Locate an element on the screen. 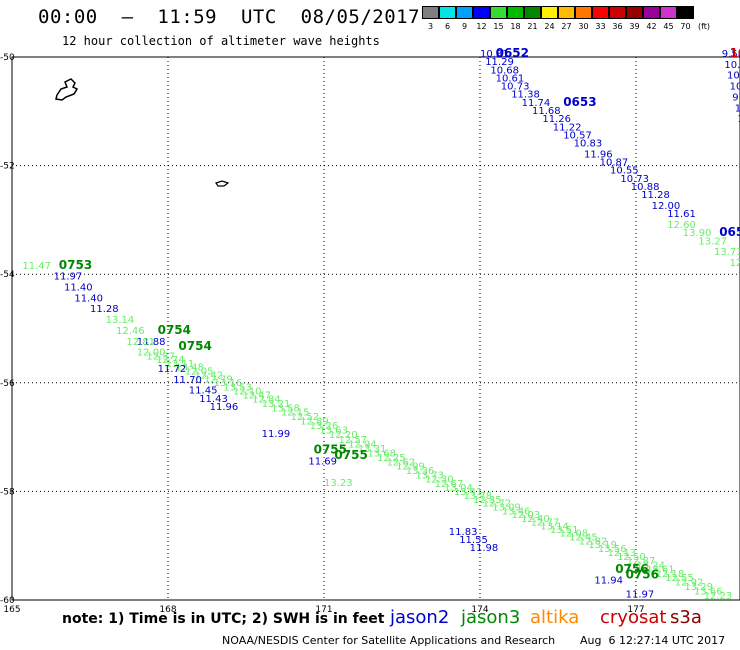 The height and width of the screenshot is (650, 740). jason2-value-label: 10.87 is located at coordinates (614, 163).